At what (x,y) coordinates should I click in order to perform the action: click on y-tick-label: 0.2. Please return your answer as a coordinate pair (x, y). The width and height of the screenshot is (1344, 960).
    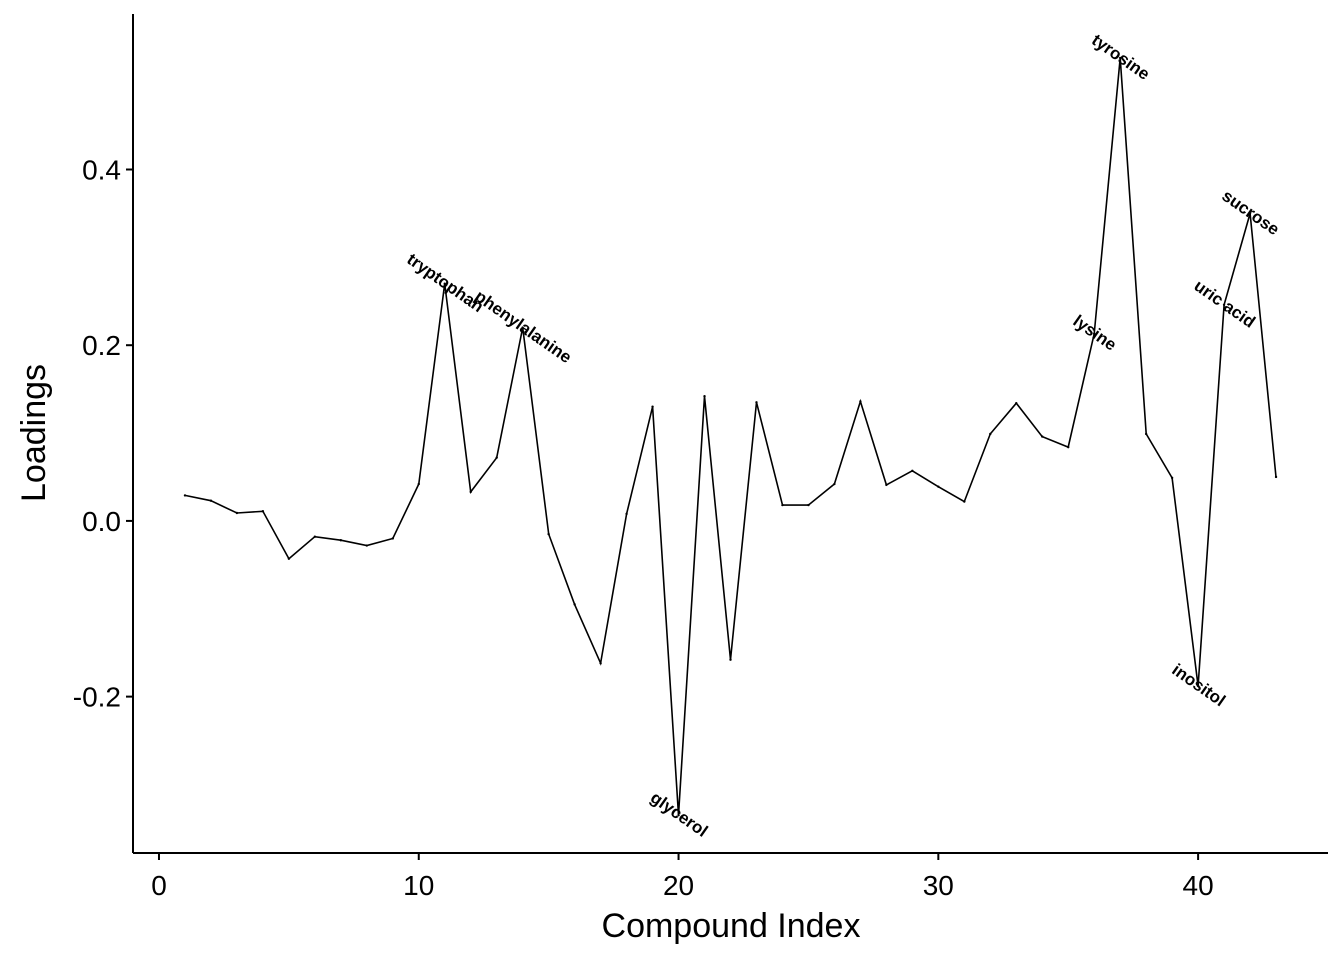
    Looking at the image, I should click on (101, 345).